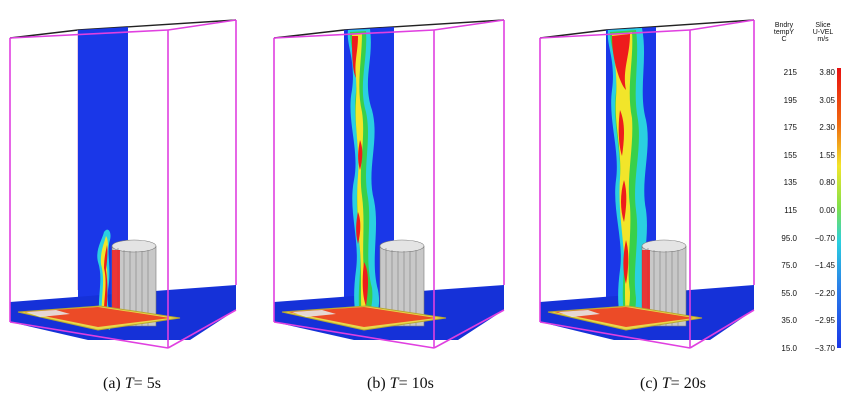  What do you see at coordinates (790, 100) in the screenshot?
I see `legend-left-tick: 195` at bounding box center [790, 100].